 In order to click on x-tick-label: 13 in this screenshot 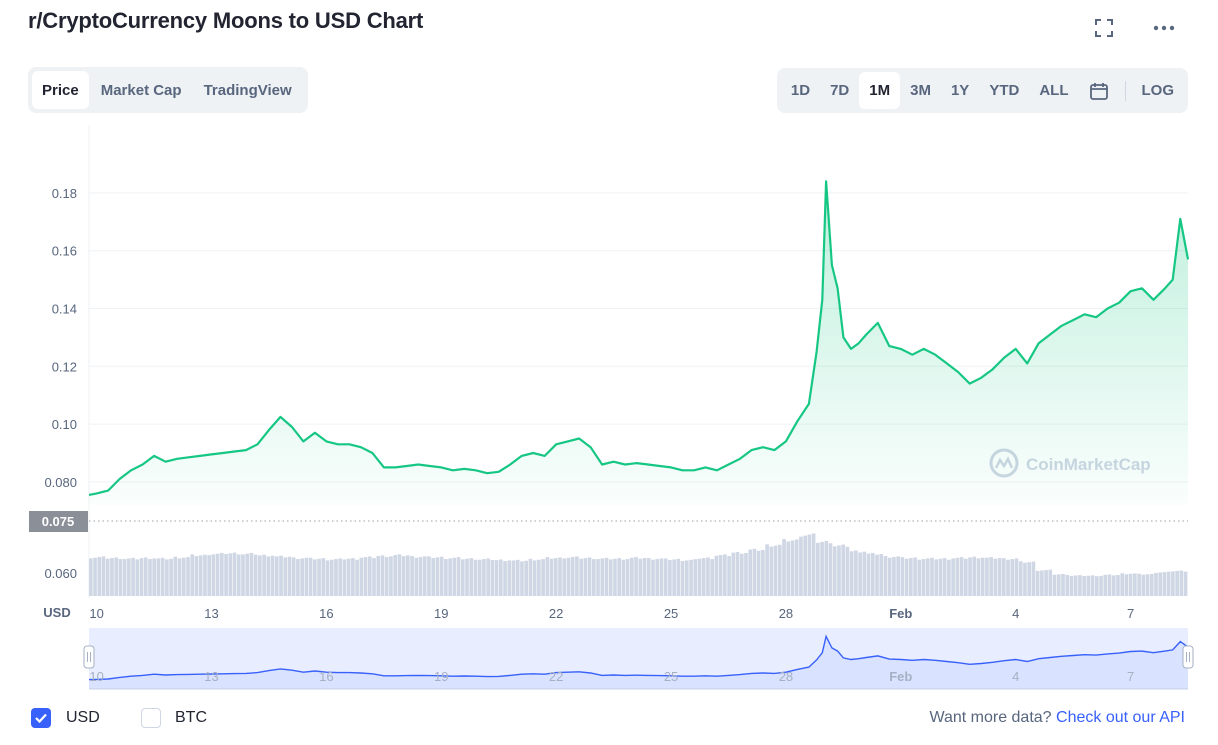, I will do `click(211, 613)`.